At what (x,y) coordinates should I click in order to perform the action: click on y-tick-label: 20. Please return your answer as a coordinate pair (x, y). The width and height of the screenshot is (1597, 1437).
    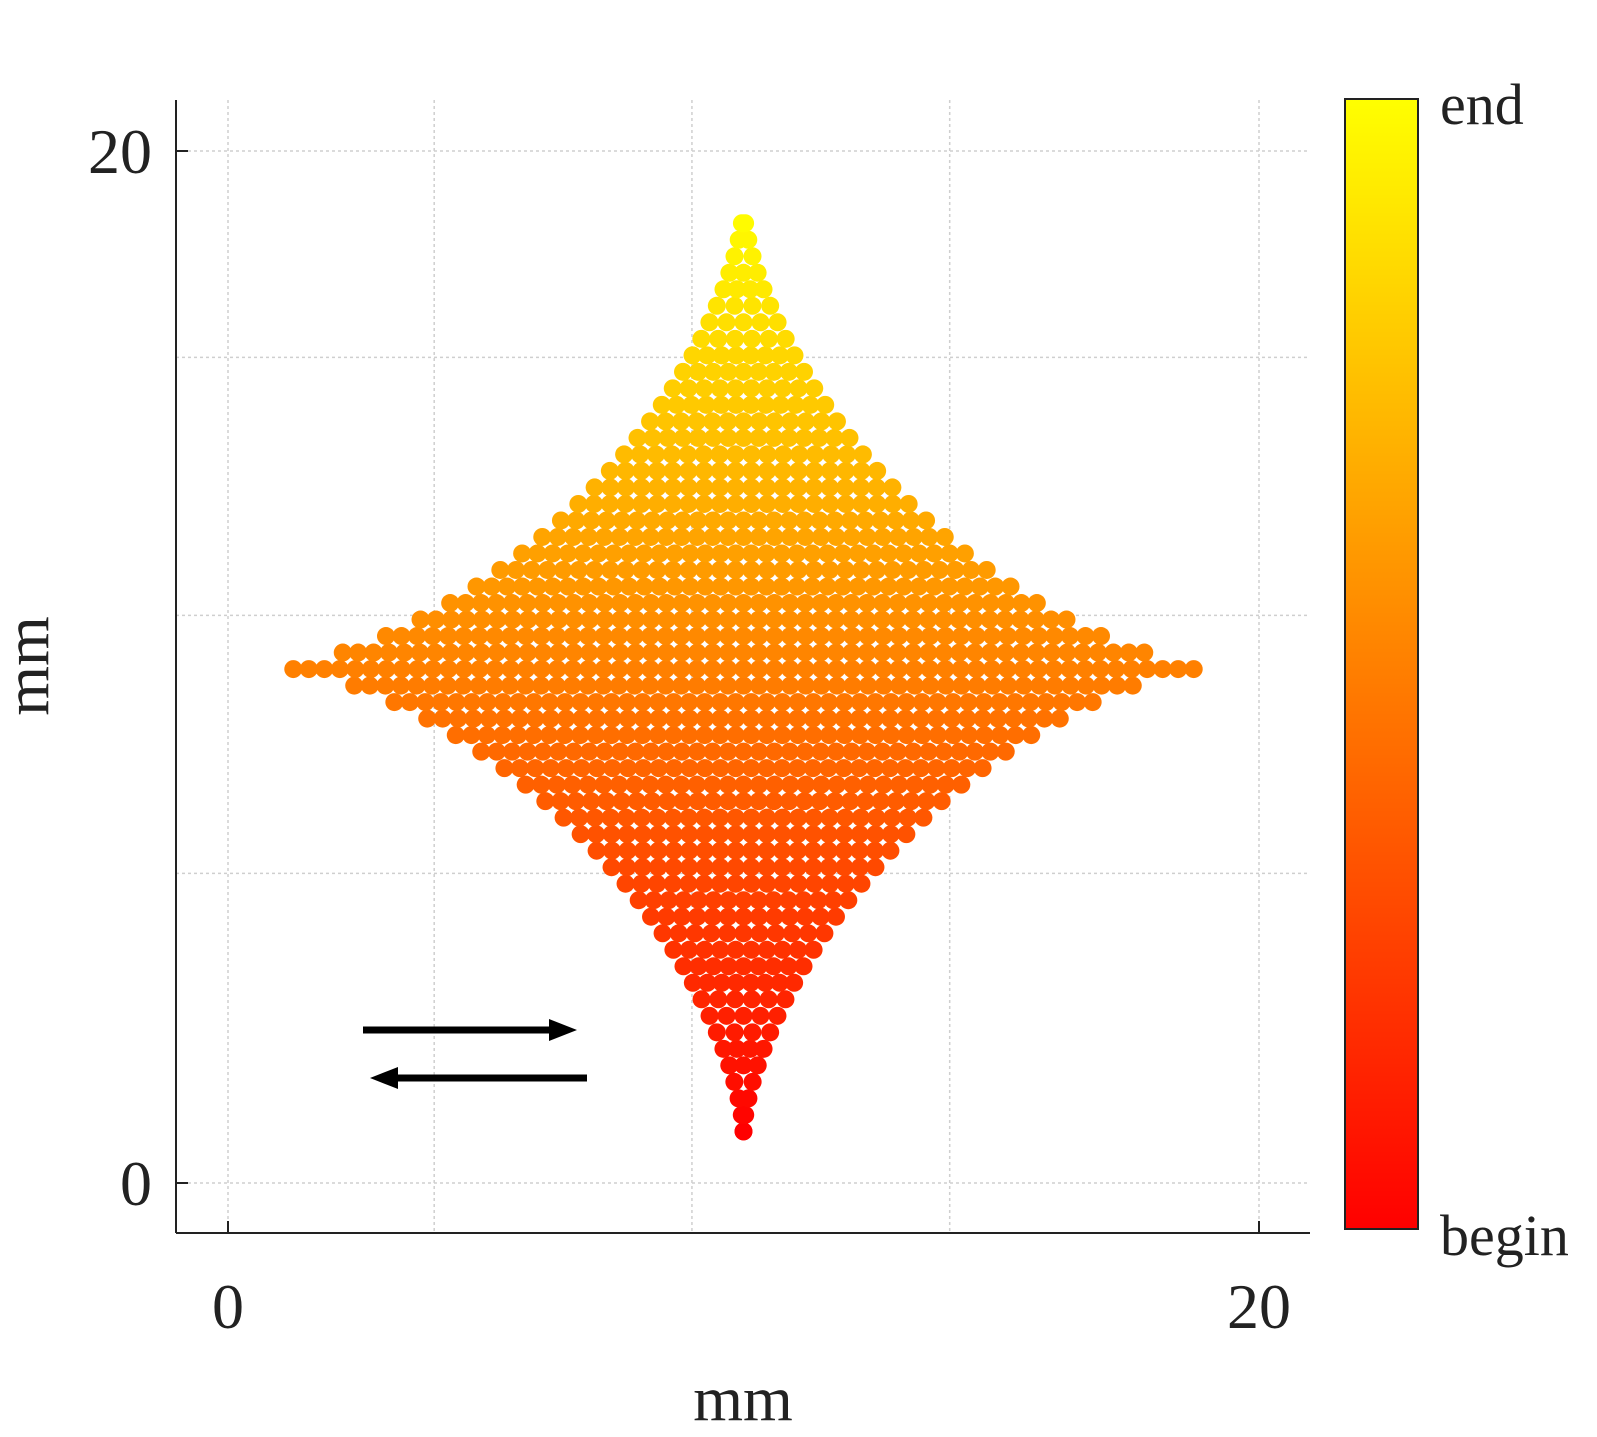
    Looking at the image, I should click on (120, 151).